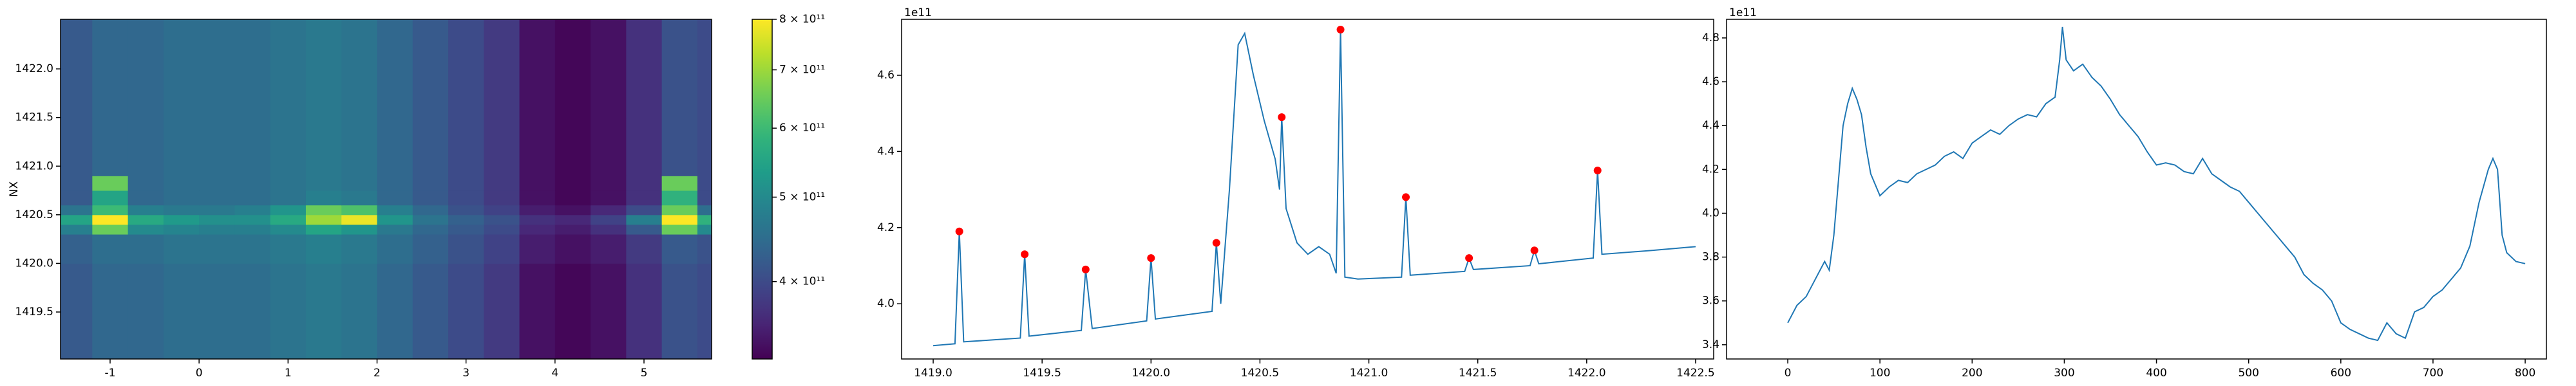  I want to click on x-tick-label: 0, so click(199, 373).